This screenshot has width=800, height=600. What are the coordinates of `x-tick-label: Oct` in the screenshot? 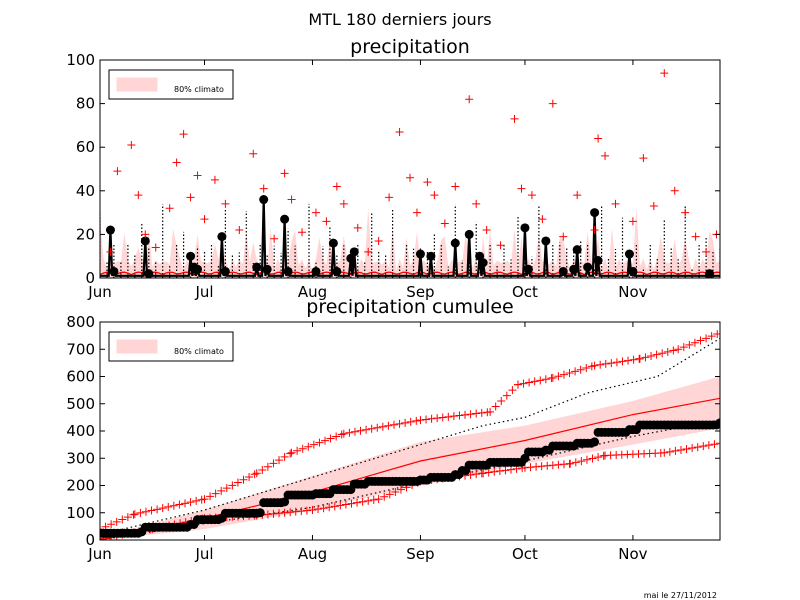 It's located at (525, 554).